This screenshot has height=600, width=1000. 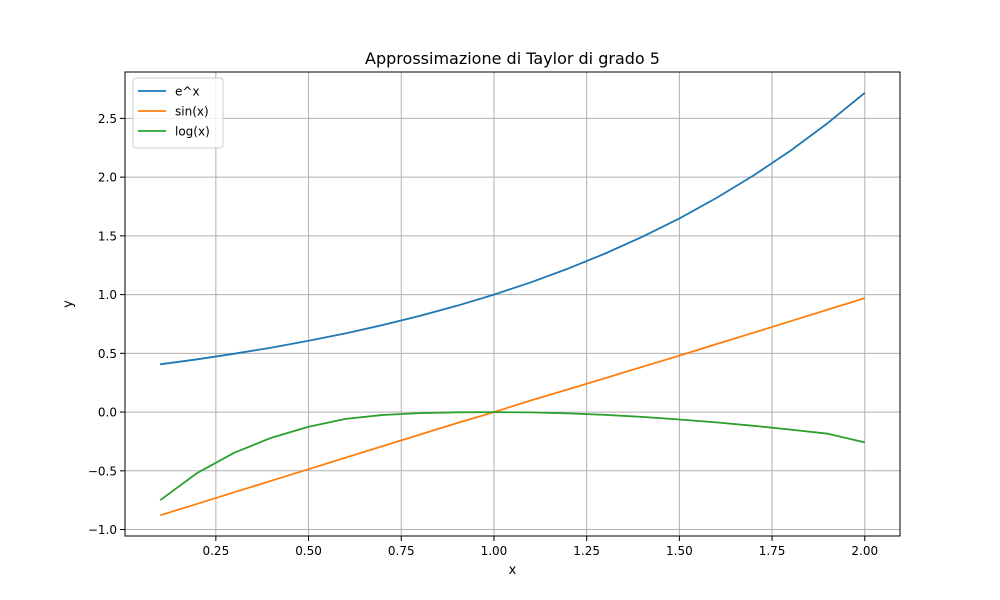 What do you see at coordinates (494, 551) in the screenshot?
I see `x-tick-label: 1.00` at bounding box center [494, 551].